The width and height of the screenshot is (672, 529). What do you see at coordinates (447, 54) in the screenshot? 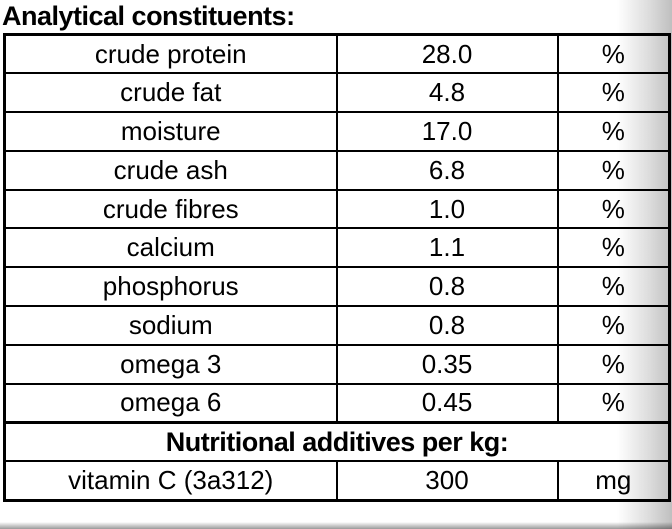
I see `constituent-value: 28.0` at bounding box center [447, 54].